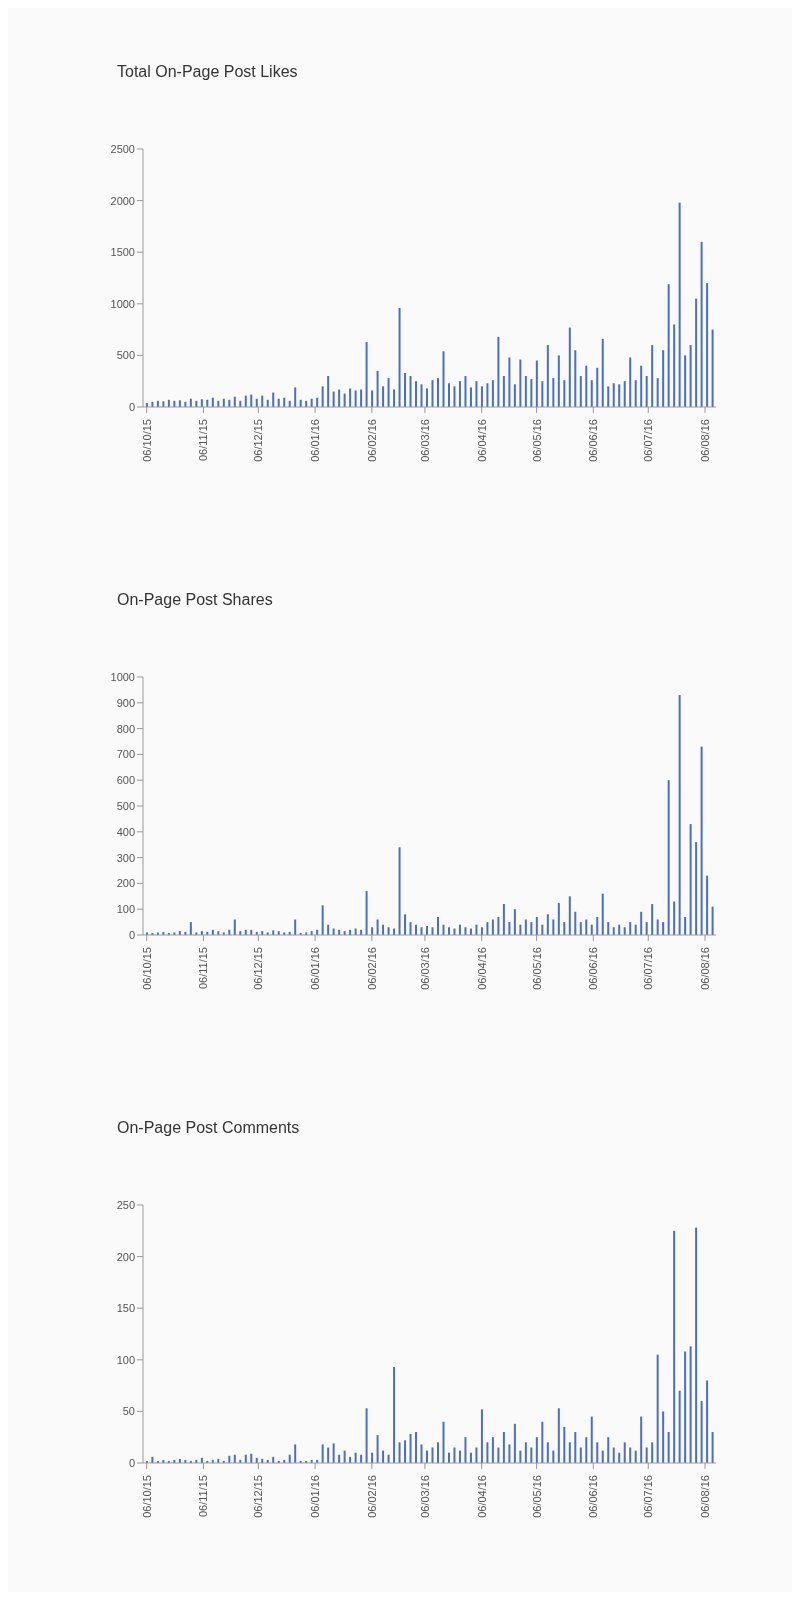  What do you see at coordinates (125, 728) in the screenshot?
I see `y-tick-label: 800` at bounding box center [125, 728].